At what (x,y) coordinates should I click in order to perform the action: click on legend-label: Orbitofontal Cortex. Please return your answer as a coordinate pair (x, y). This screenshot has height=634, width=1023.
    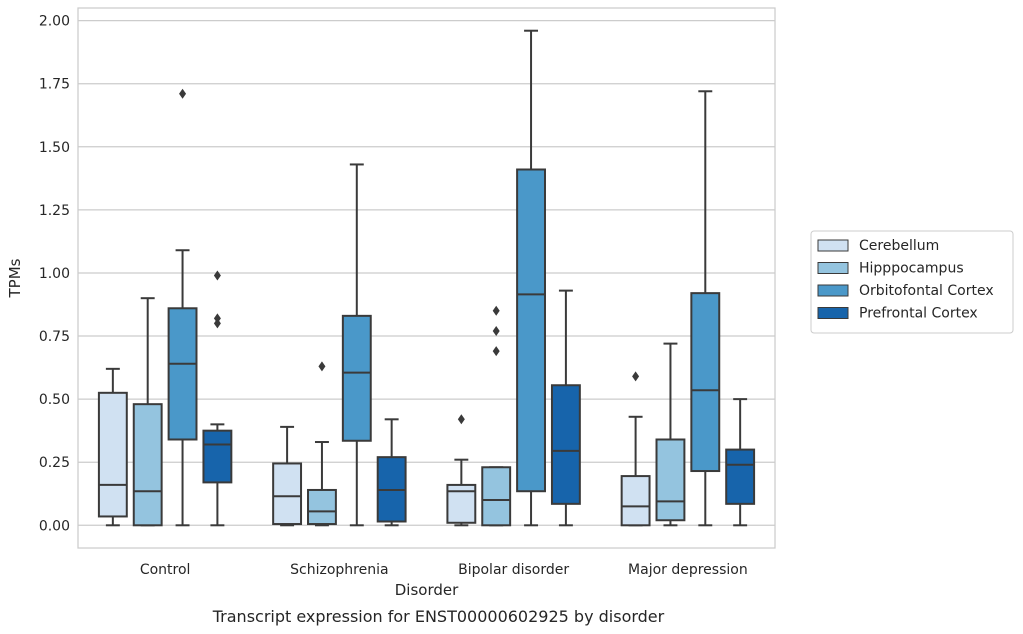
    Looking at the image, I should click on (926, 291).